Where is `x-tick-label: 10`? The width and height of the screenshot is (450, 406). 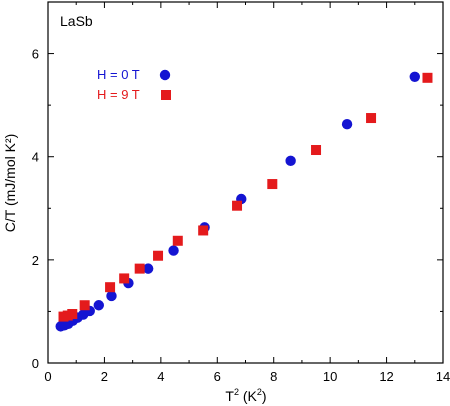 x-tick-label: 10 is located at coordinates (330, 376).